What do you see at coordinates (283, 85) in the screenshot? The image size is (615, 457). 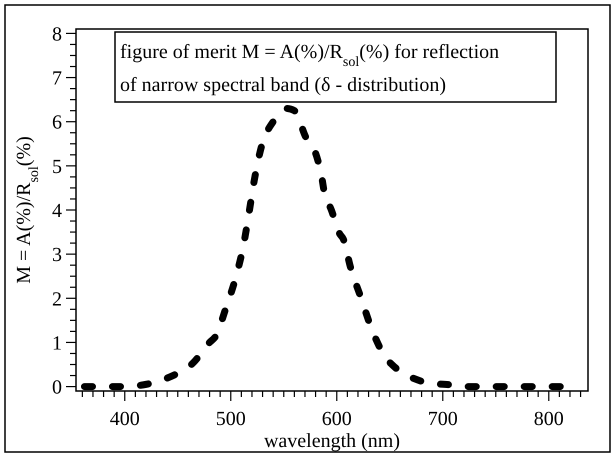 I see `annotation: of narrow spectral band (δ - distribution)` at bounding box center [283, 85].